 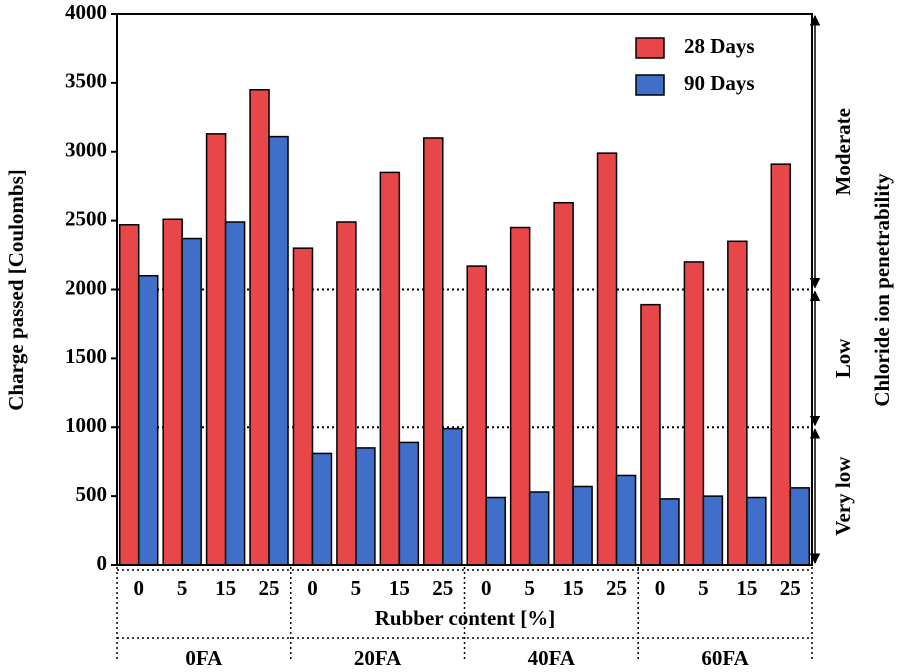 What do you see at coordinates (843, 358) in the screenshot?
I see `region-label: Low` at bounding box center [843, 358].